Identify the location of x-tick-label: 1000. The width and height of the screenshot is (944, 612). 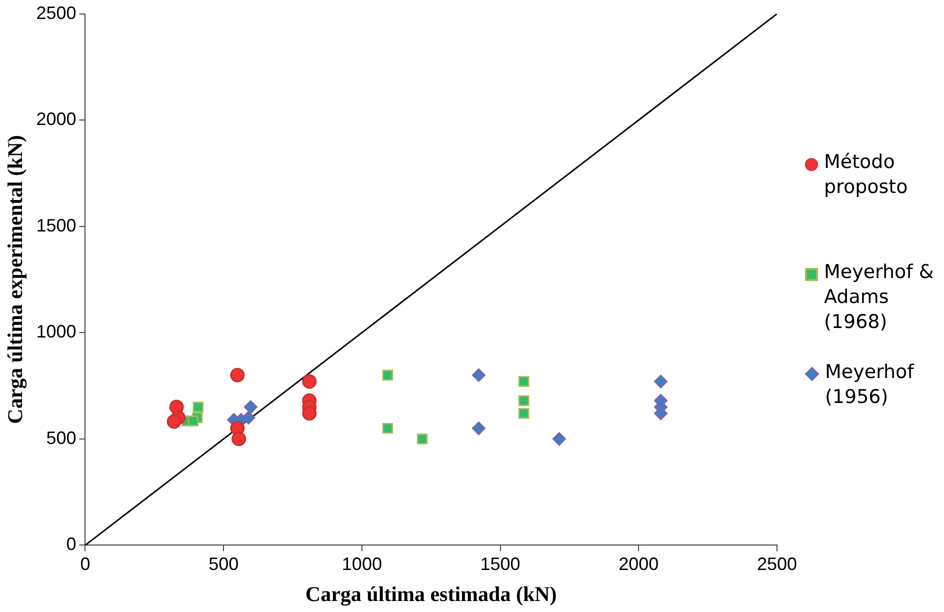
(362, 564).